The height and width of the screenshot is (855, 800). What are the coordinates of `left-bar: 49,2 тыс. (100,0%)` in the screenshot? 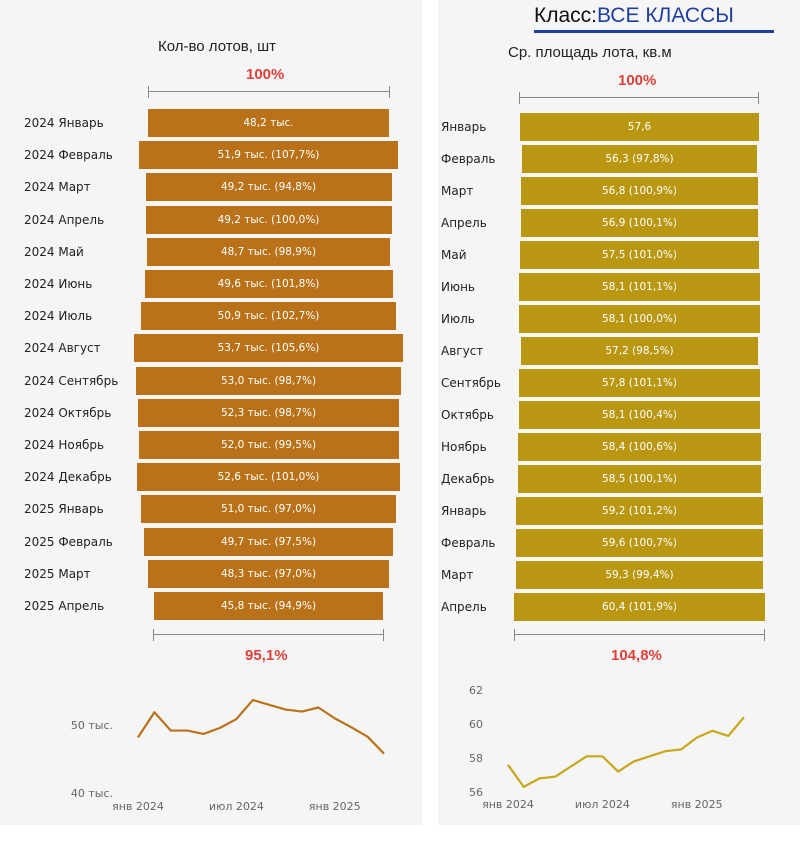 It's located at (268, 219).